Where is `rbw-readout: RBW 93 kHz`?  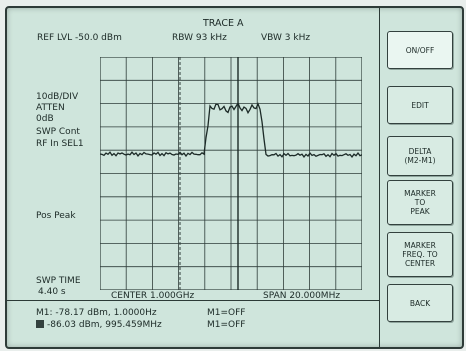 rbw-readout: RBW 93 kHz is located at coordinates (199, 38).